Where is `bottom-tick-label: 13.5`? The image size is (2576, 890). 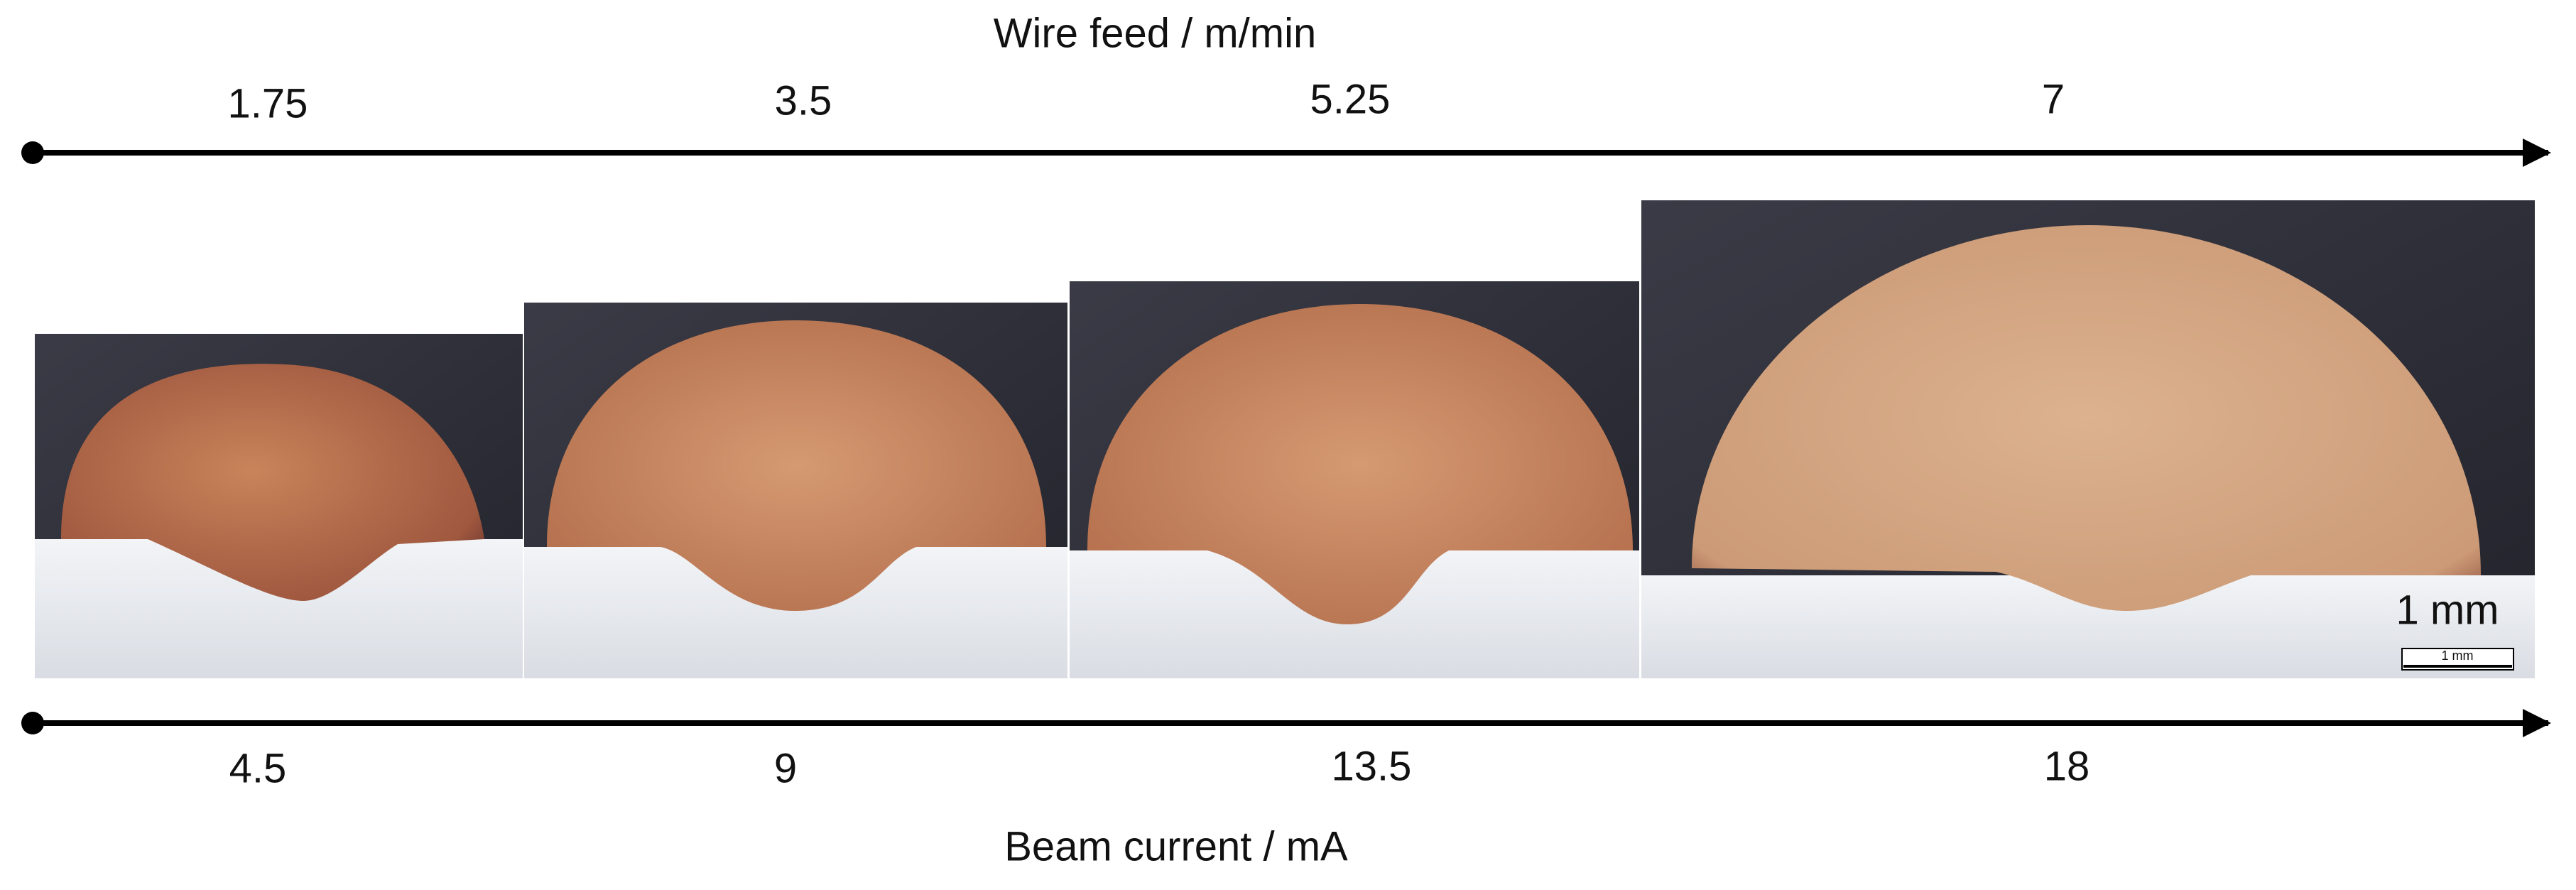
bottom-tick-label: 13.5 is located at coordinates (1372, 766).